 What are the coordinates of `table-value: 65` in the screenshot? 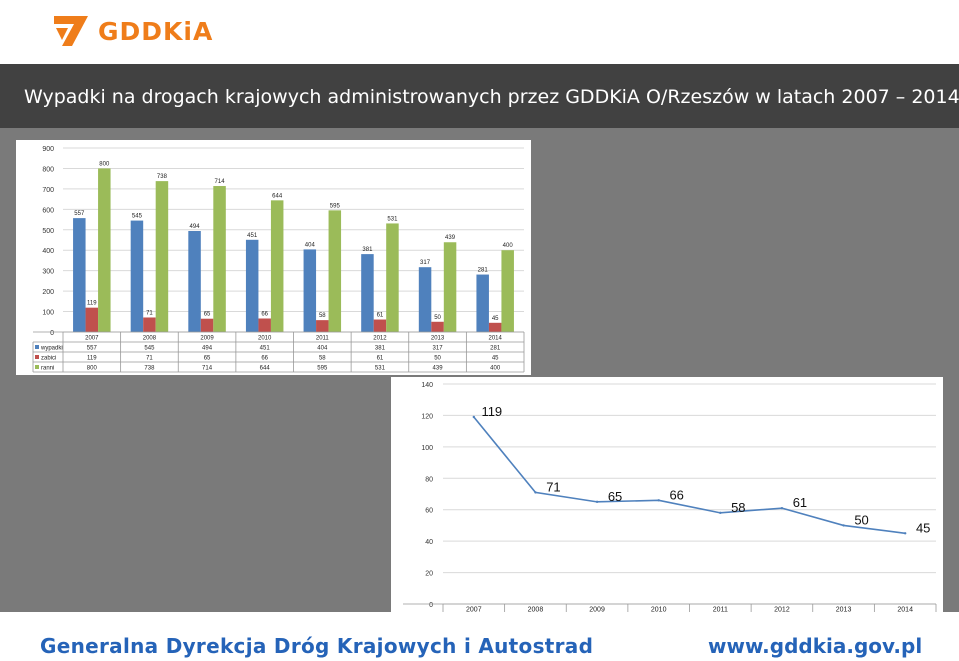 It's located at (207, 359).